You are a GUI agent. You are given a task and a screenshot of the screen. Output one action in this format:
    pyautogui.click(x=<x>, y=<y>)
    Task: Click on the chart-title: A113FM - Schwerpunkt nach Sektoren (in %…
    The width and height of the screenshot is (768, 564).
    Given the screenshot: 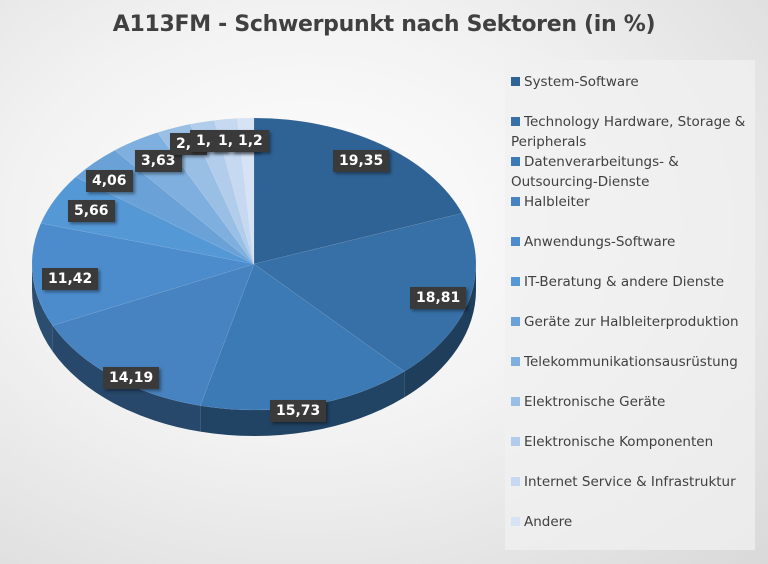 What is the action you would take?
    pyautogui.click(x=384, y=24)
    